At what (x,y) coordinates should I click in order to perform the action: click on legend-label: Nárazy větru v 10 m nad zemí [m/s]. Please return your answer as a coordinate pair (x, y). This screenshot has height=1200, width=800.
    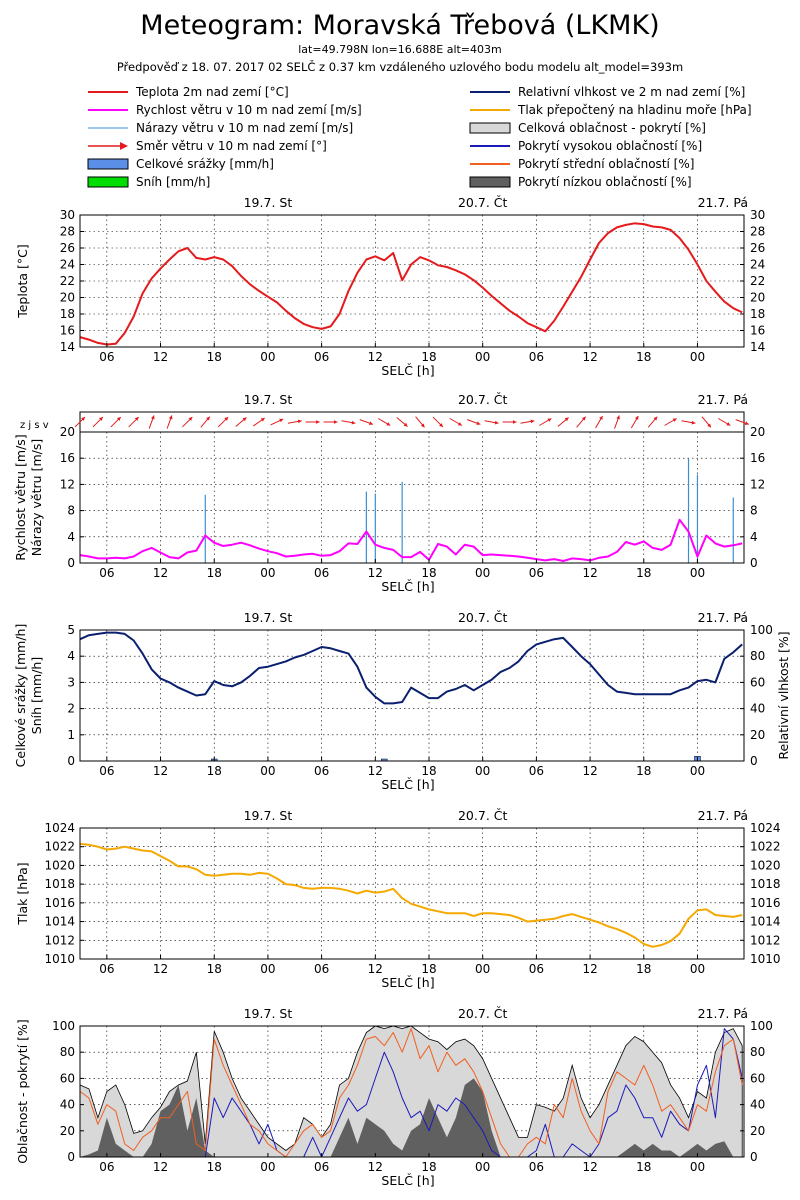
    Looking at the image, I should click on (244, 128).